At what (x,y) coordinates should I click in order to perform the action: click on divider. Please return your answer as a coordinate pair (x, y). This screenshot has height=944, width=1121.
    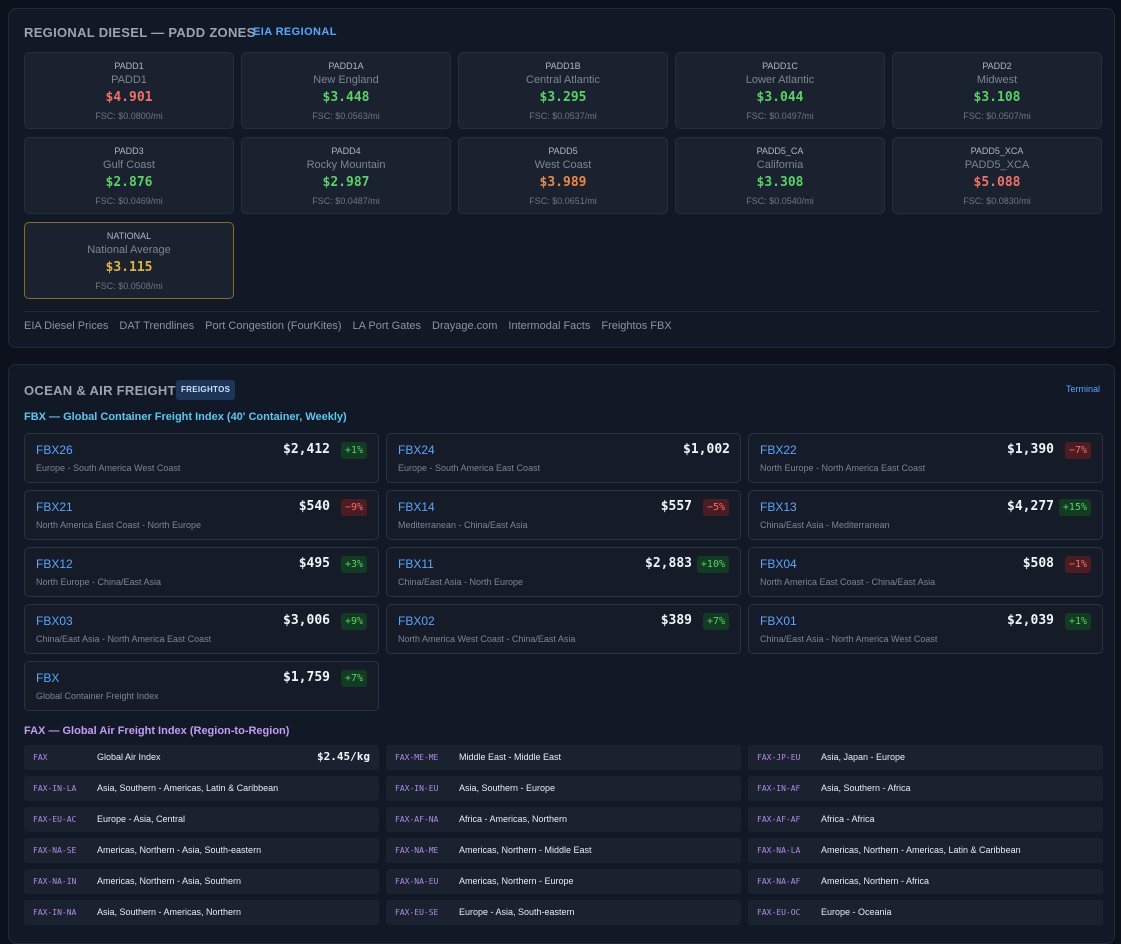
    Looking at the image, I should click on (561, 311).